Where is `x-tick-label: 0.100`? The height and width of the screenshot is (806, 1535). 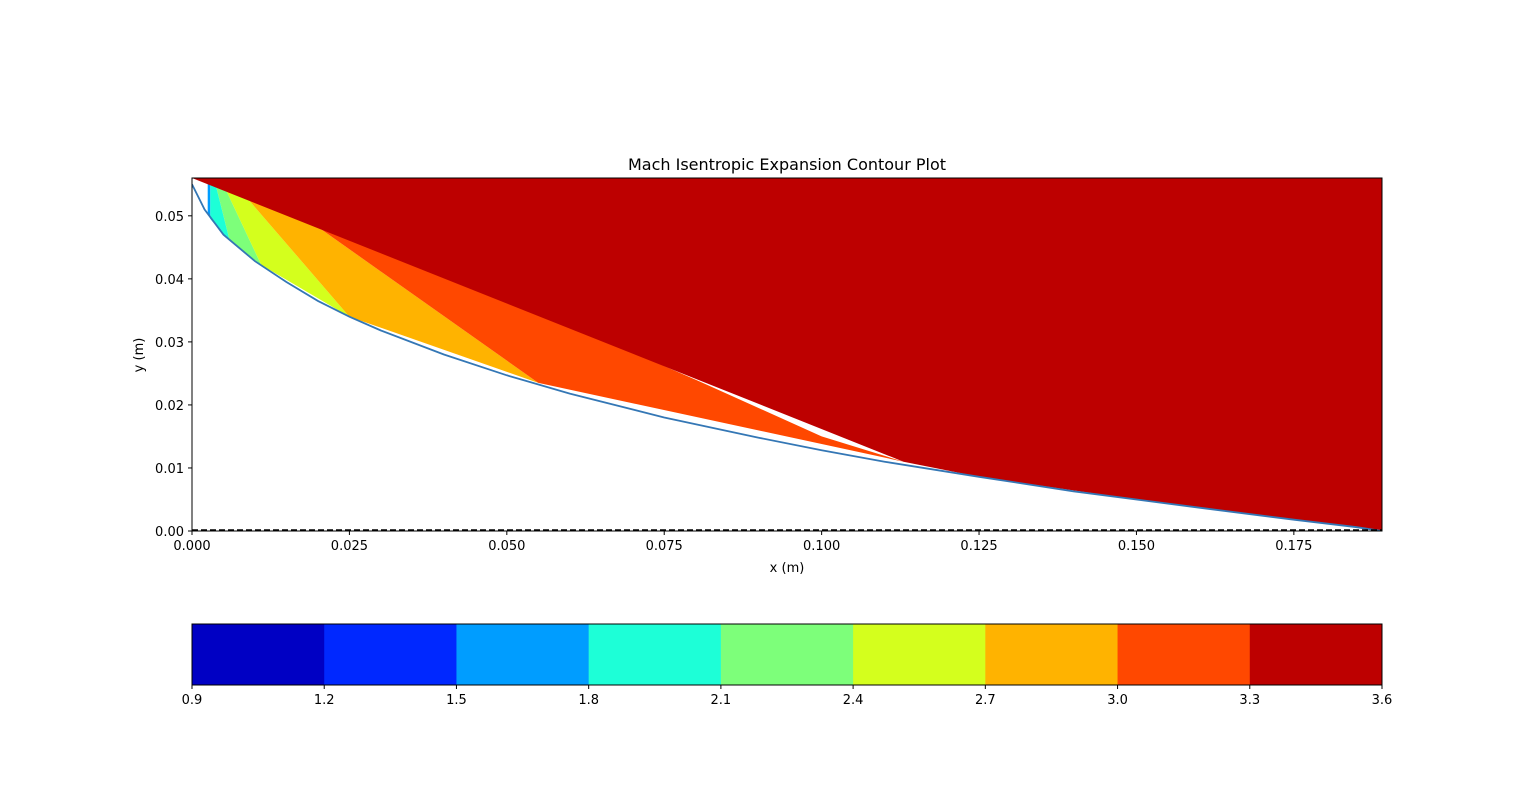 x-tick-label: 0.100 is located at coordinates (821, 546).